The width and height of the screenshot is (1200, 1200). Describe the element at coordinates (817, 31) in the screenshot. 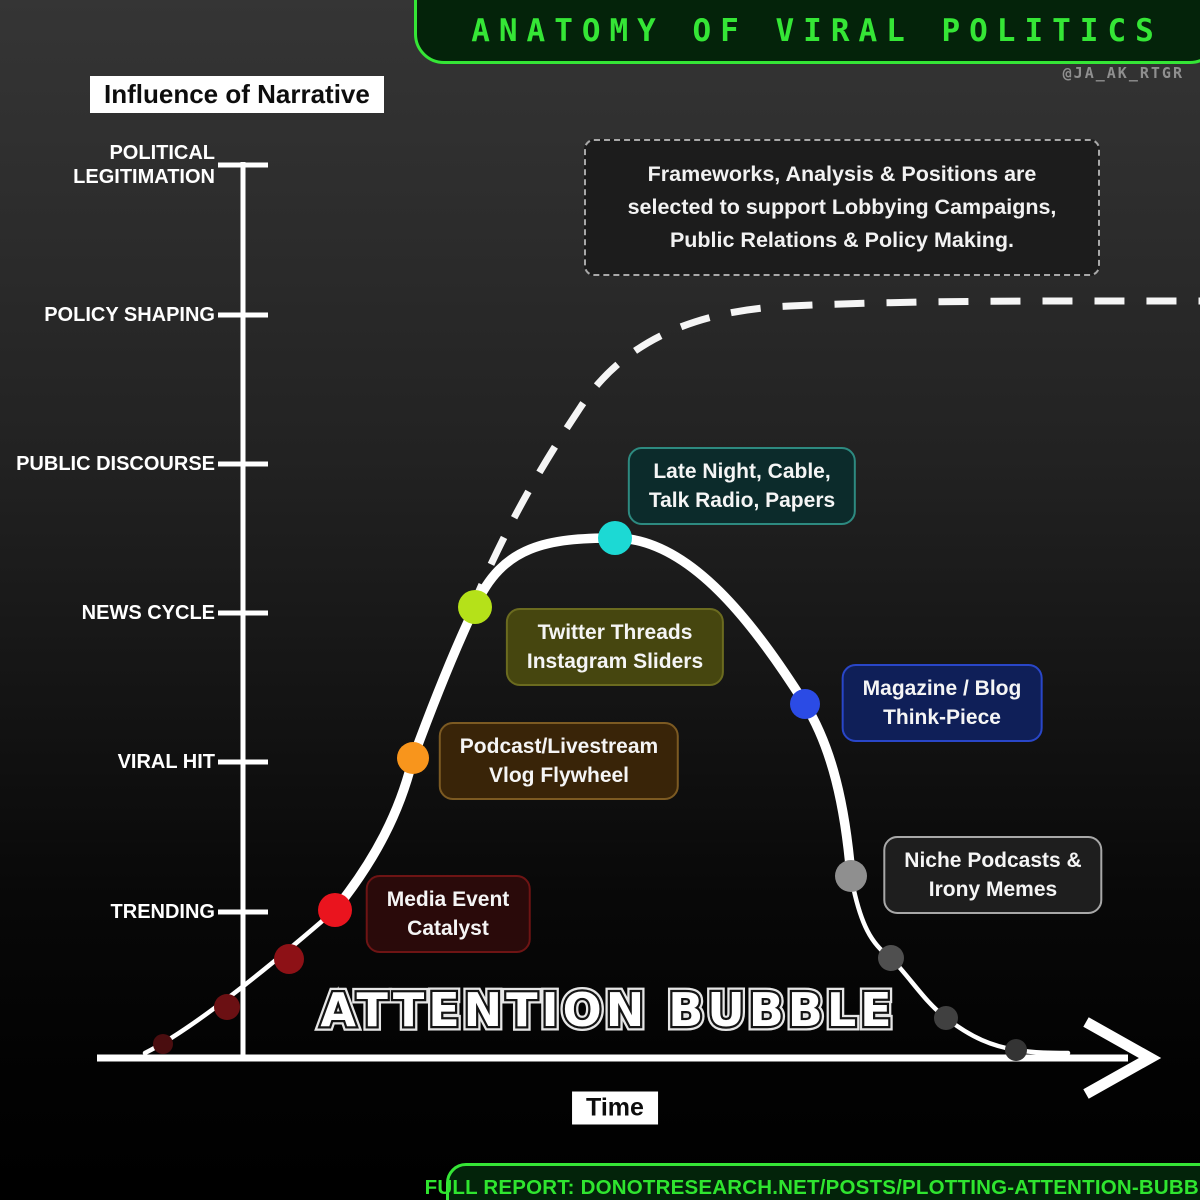

I see `page-title: ANATOMY OF VIRAL POLITICS` at that location.